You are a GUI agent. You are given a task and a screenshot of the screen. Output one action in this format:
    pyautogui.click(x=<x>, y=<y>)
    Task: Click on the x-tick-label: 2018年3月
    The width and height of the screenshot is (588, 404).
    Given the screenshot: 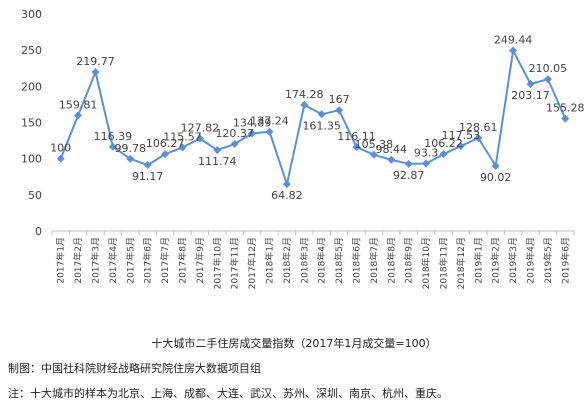 What is the action you would take?
    pyautogui.click(x=304, y=260)
    